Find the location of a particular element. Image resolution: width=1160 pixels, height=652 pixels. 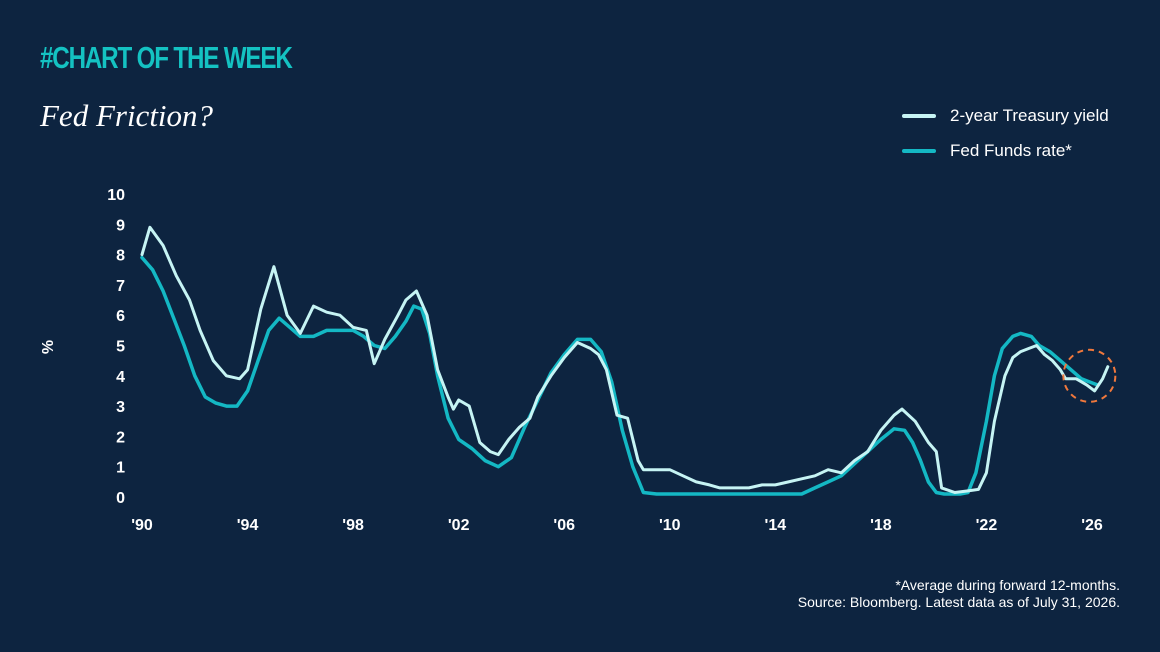

chart-of-the-week-kicker: #CHART OF THE WEEK is located at coordinates (166, 57).